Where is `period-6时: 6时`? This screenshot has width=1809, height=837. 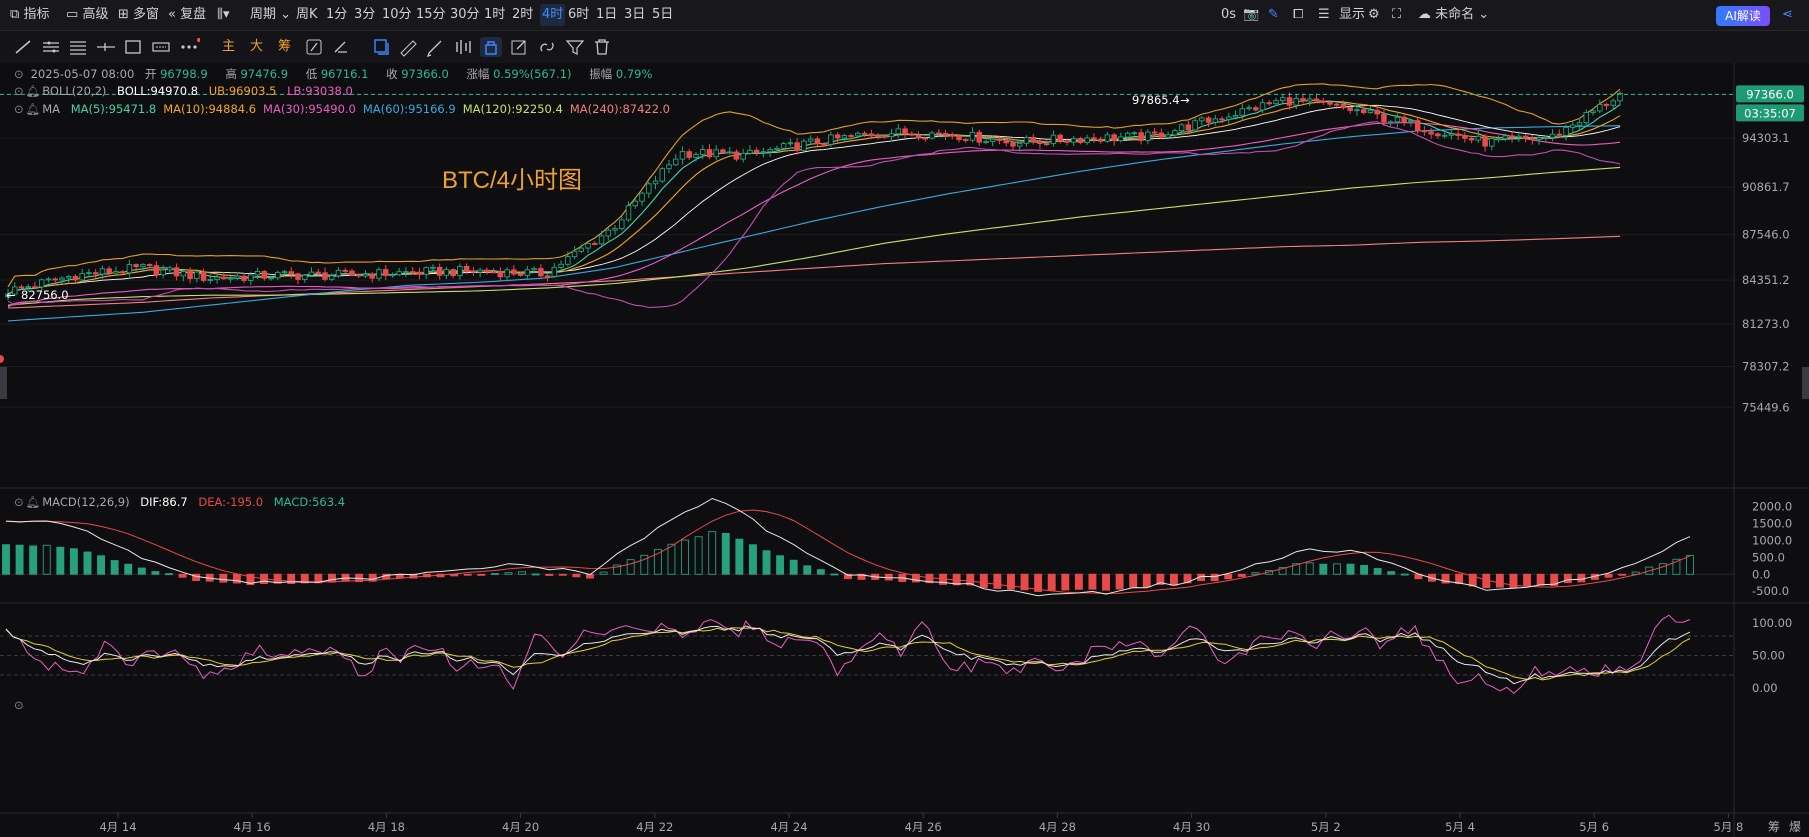
period-6时: 6时 is located at coordinates (579, 14).